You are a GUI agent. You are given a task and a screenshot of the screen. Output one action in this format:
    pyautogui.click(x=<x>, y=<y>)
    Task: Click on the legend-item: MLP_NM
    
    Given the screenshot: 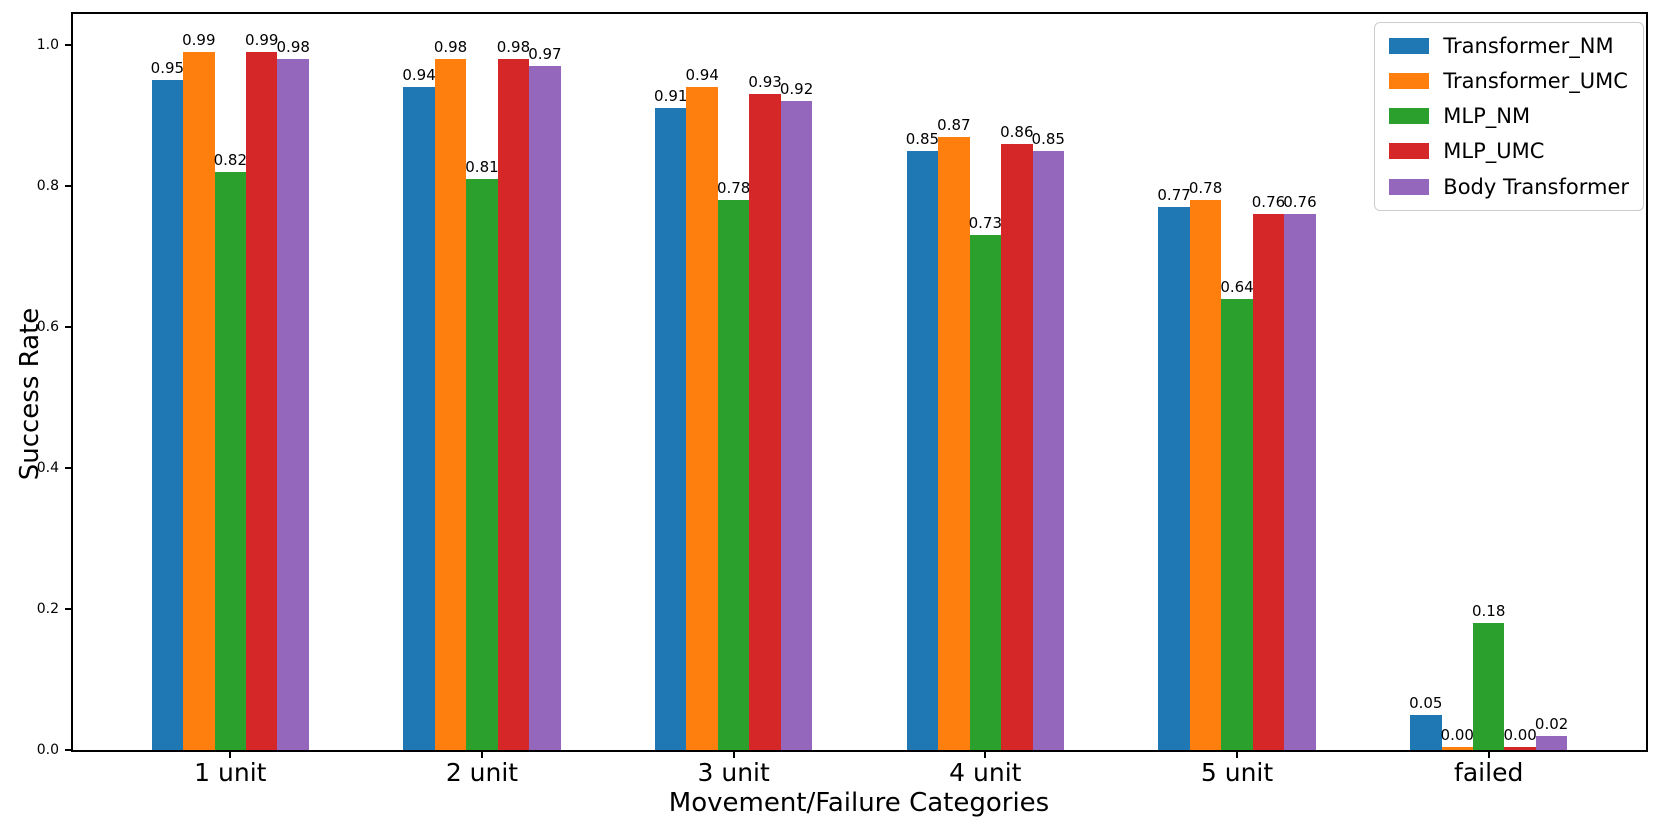 What is the action you would take?
    pyautogui.click(x=1509, y=116)
    